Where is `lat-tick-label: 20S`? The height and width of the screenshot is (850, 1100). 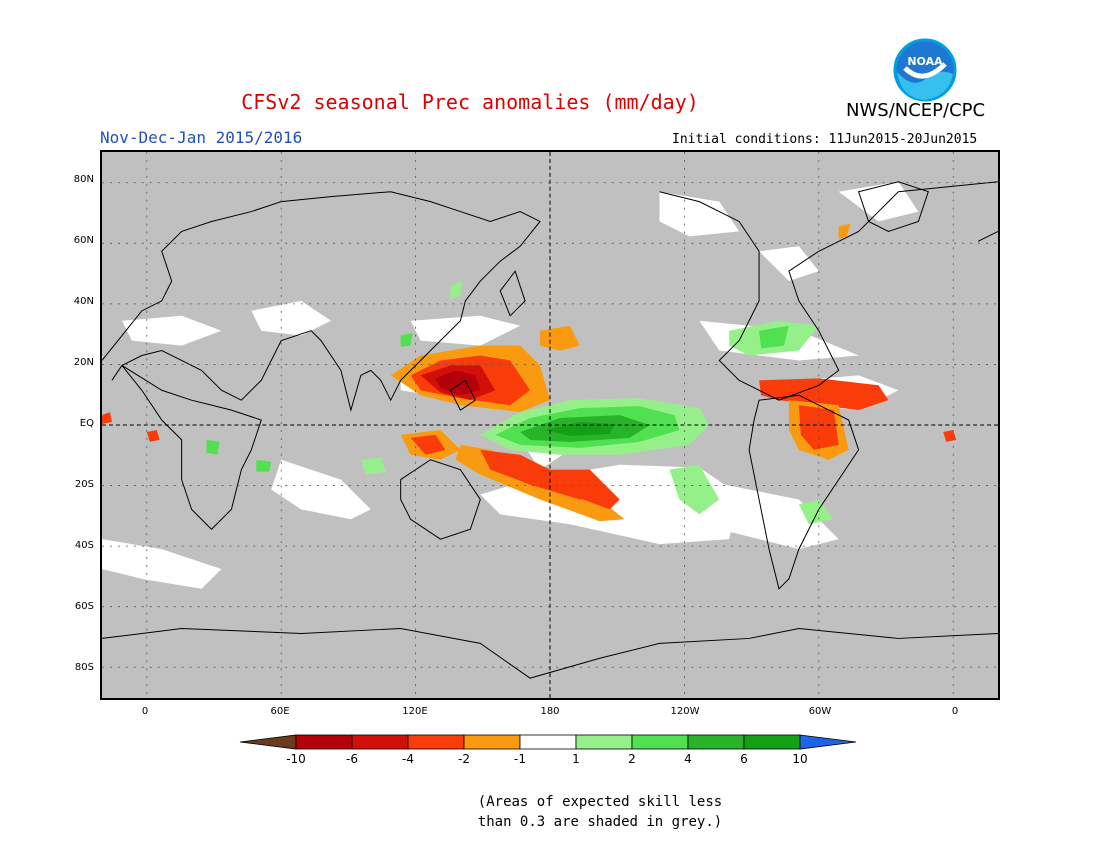 lat-tick-label: 20S is located at coordinates (84, 485).